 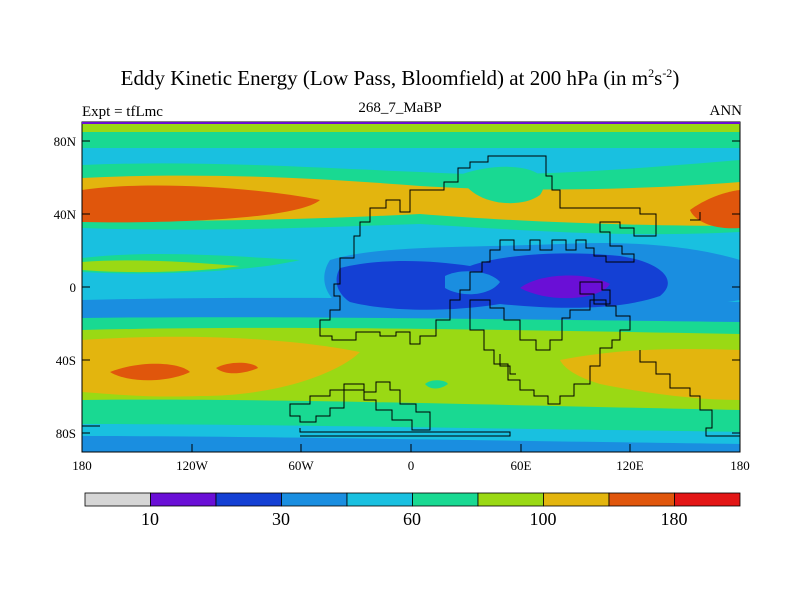 I want to click on lat-label-40n: 40N, so click(x=65, y=214).